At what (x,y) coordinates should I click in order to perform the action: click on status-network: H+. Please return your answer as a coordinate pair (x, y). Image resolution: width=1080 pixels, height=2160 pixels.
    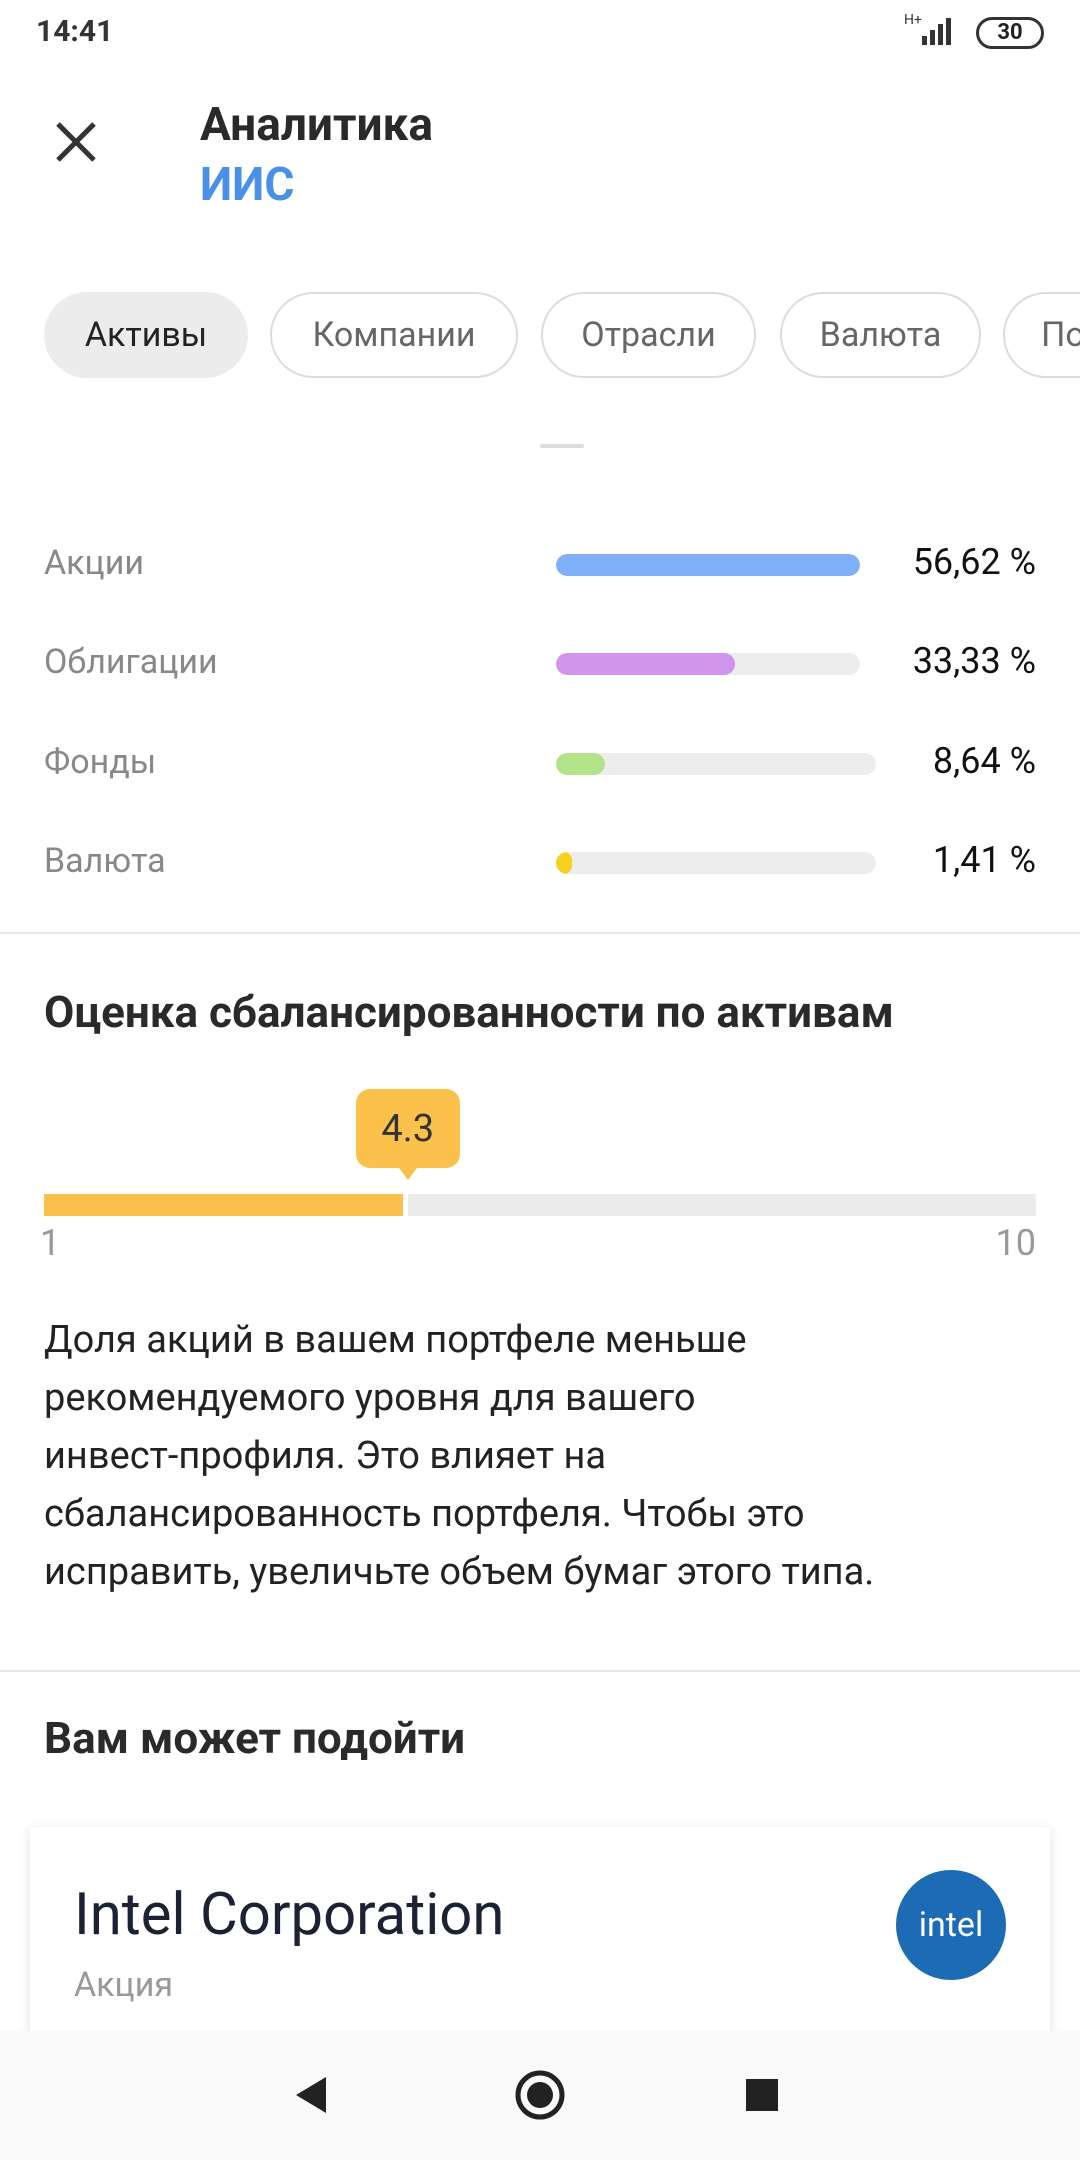
    Looking at the image, I should click on (913, 20).